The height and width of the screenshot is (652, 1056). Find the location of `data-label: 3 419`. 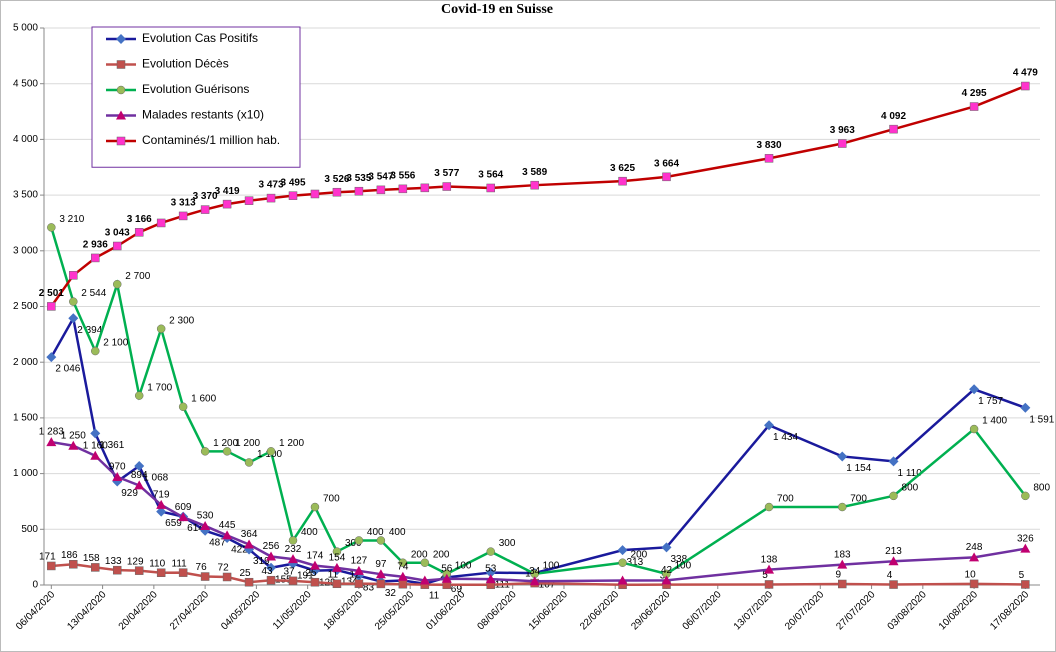

data-label: 3 419 is located at coordinates (227, 191).